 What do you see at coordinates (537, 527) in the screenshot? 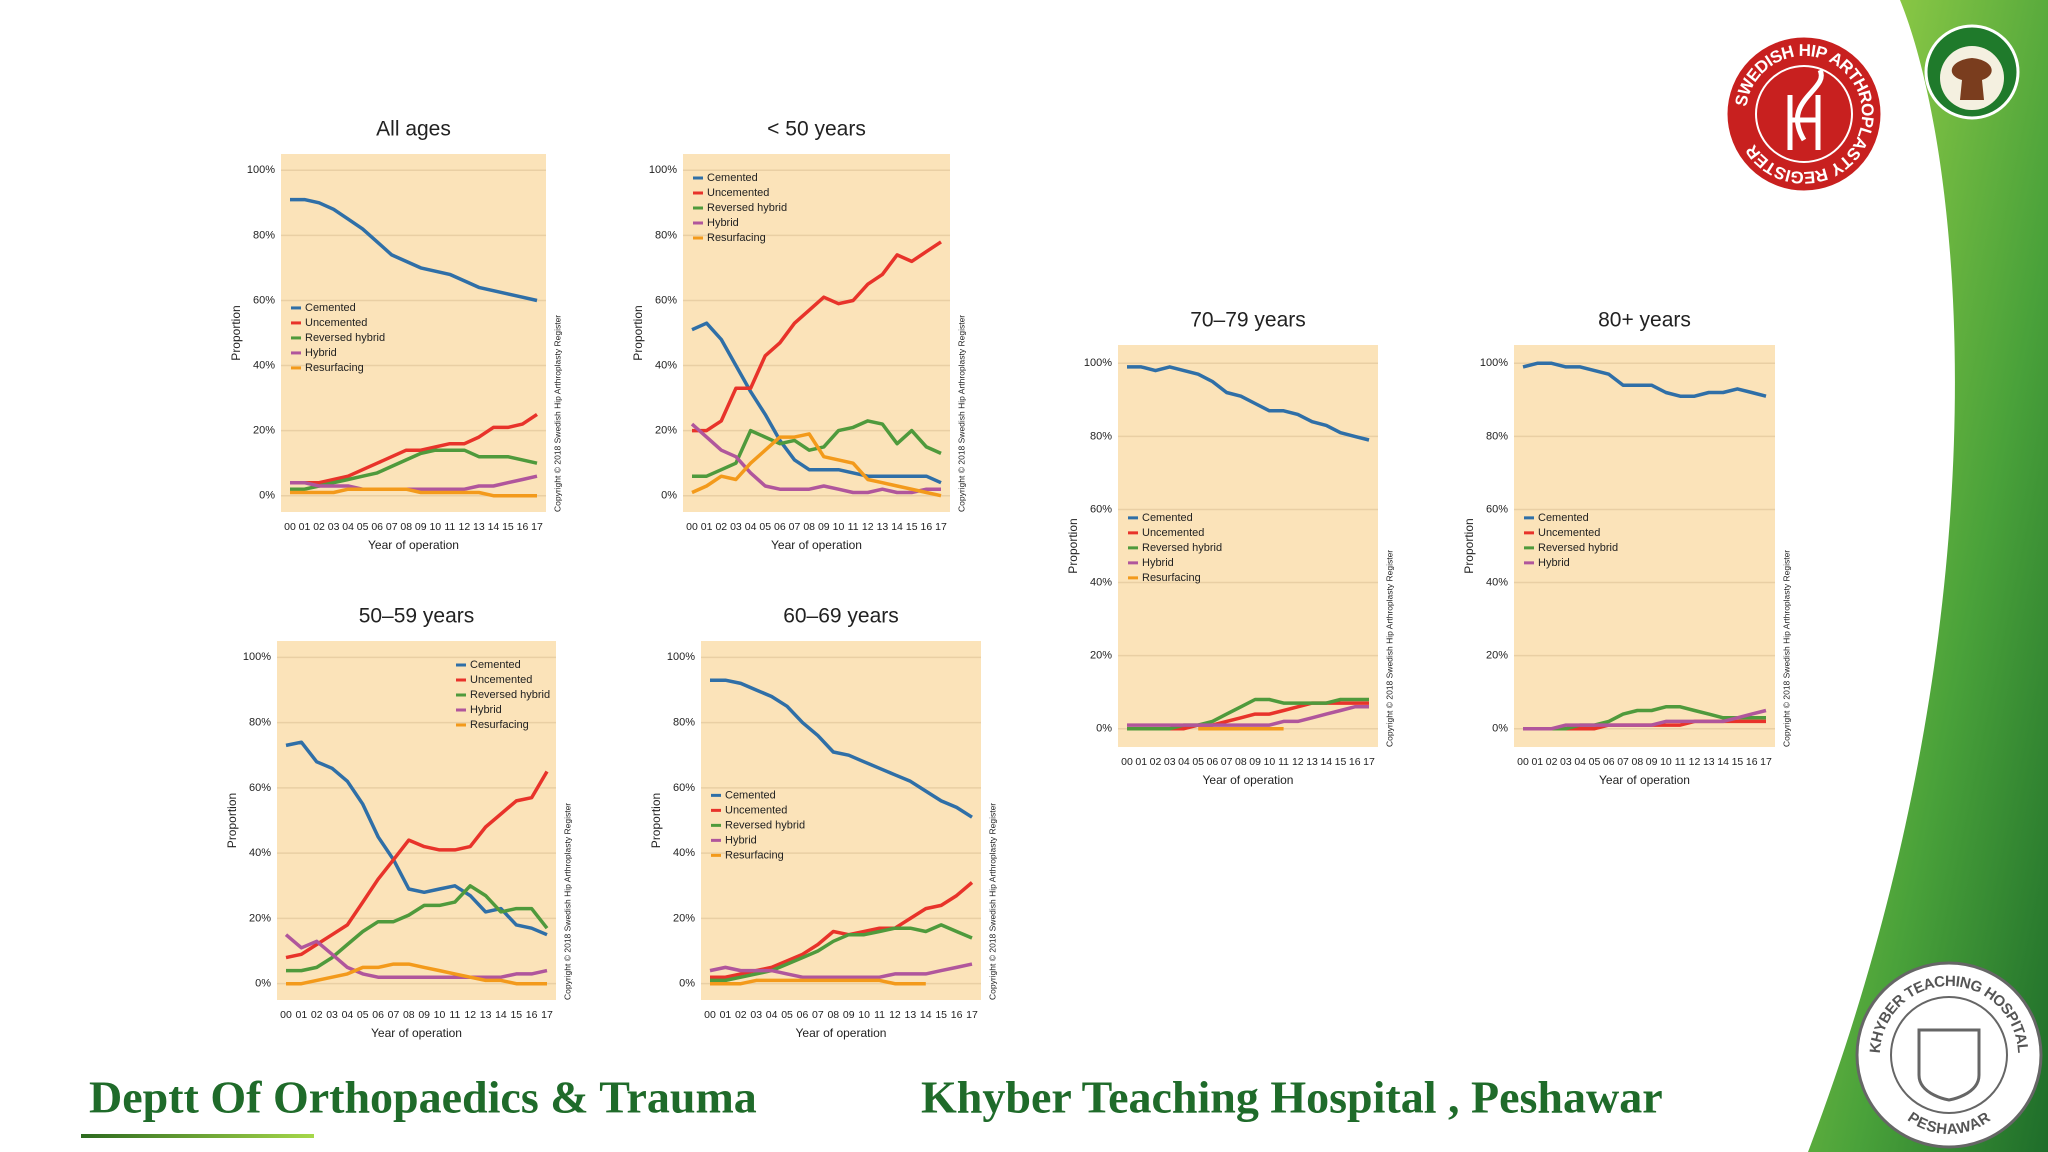
I see `x-tick-label: 17` at bounding box center [537, 527].